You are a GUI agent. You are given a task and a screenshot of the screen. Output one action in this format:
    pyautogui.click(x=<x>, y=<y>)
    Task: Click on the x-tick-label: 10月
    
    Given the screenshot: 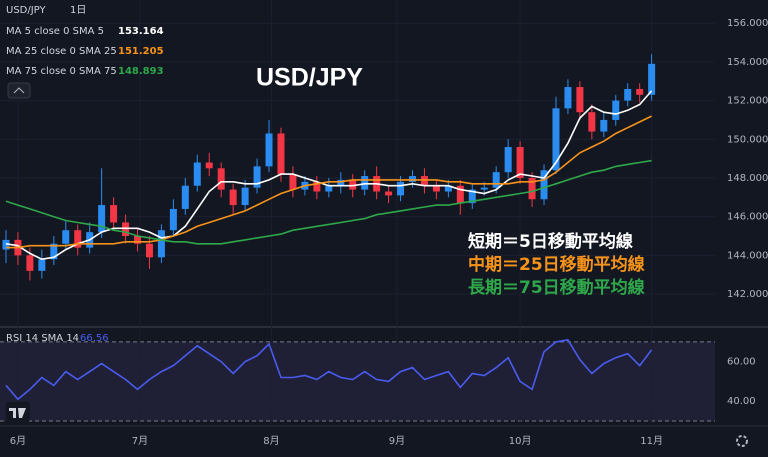 What is the action you would take?
    pyautogui.click(x=520, y=441)
    